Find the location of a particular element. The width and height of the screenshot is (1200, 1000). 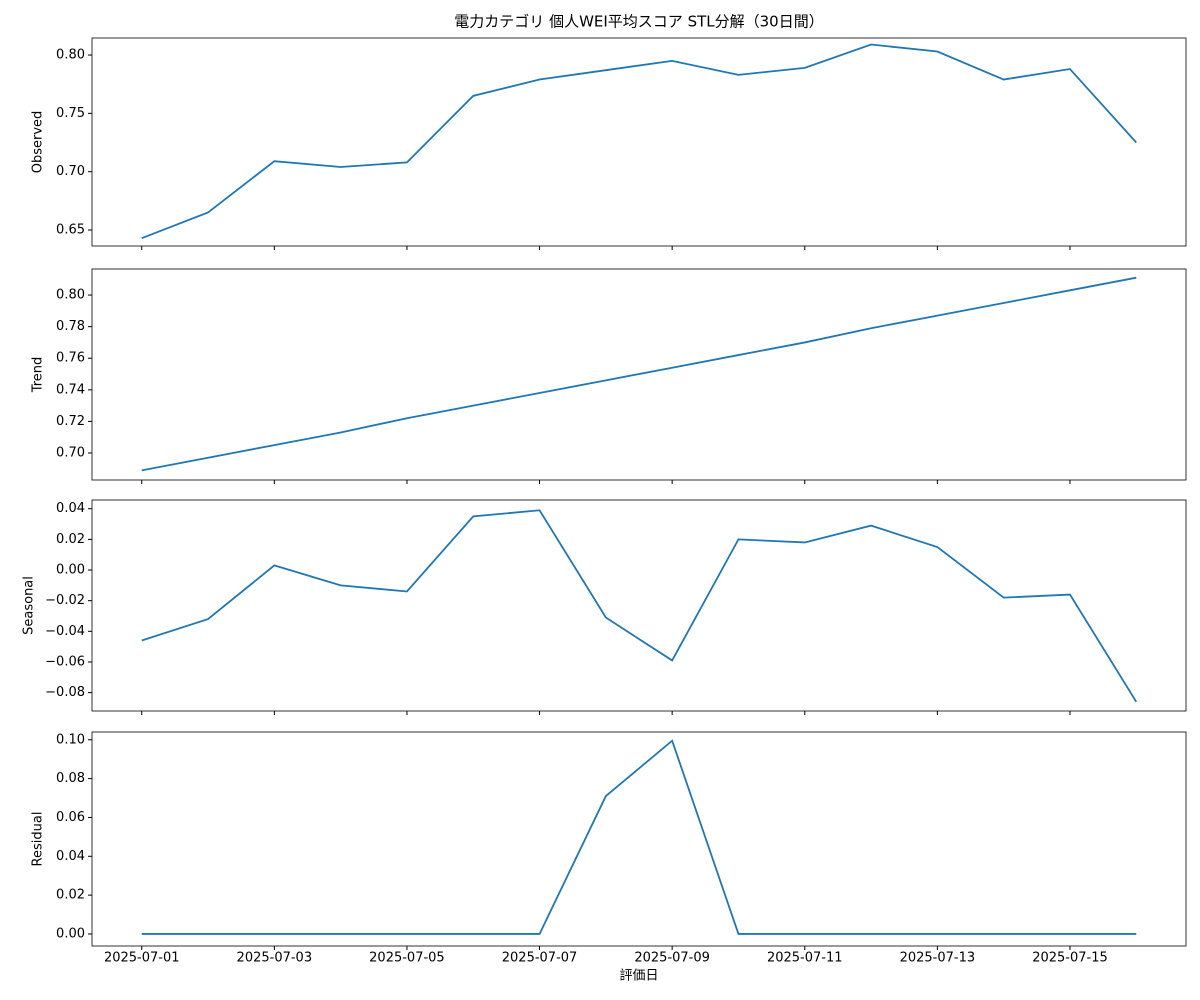

x-tick-label: 2025-07-15 is located at coordinates (1070, 958).